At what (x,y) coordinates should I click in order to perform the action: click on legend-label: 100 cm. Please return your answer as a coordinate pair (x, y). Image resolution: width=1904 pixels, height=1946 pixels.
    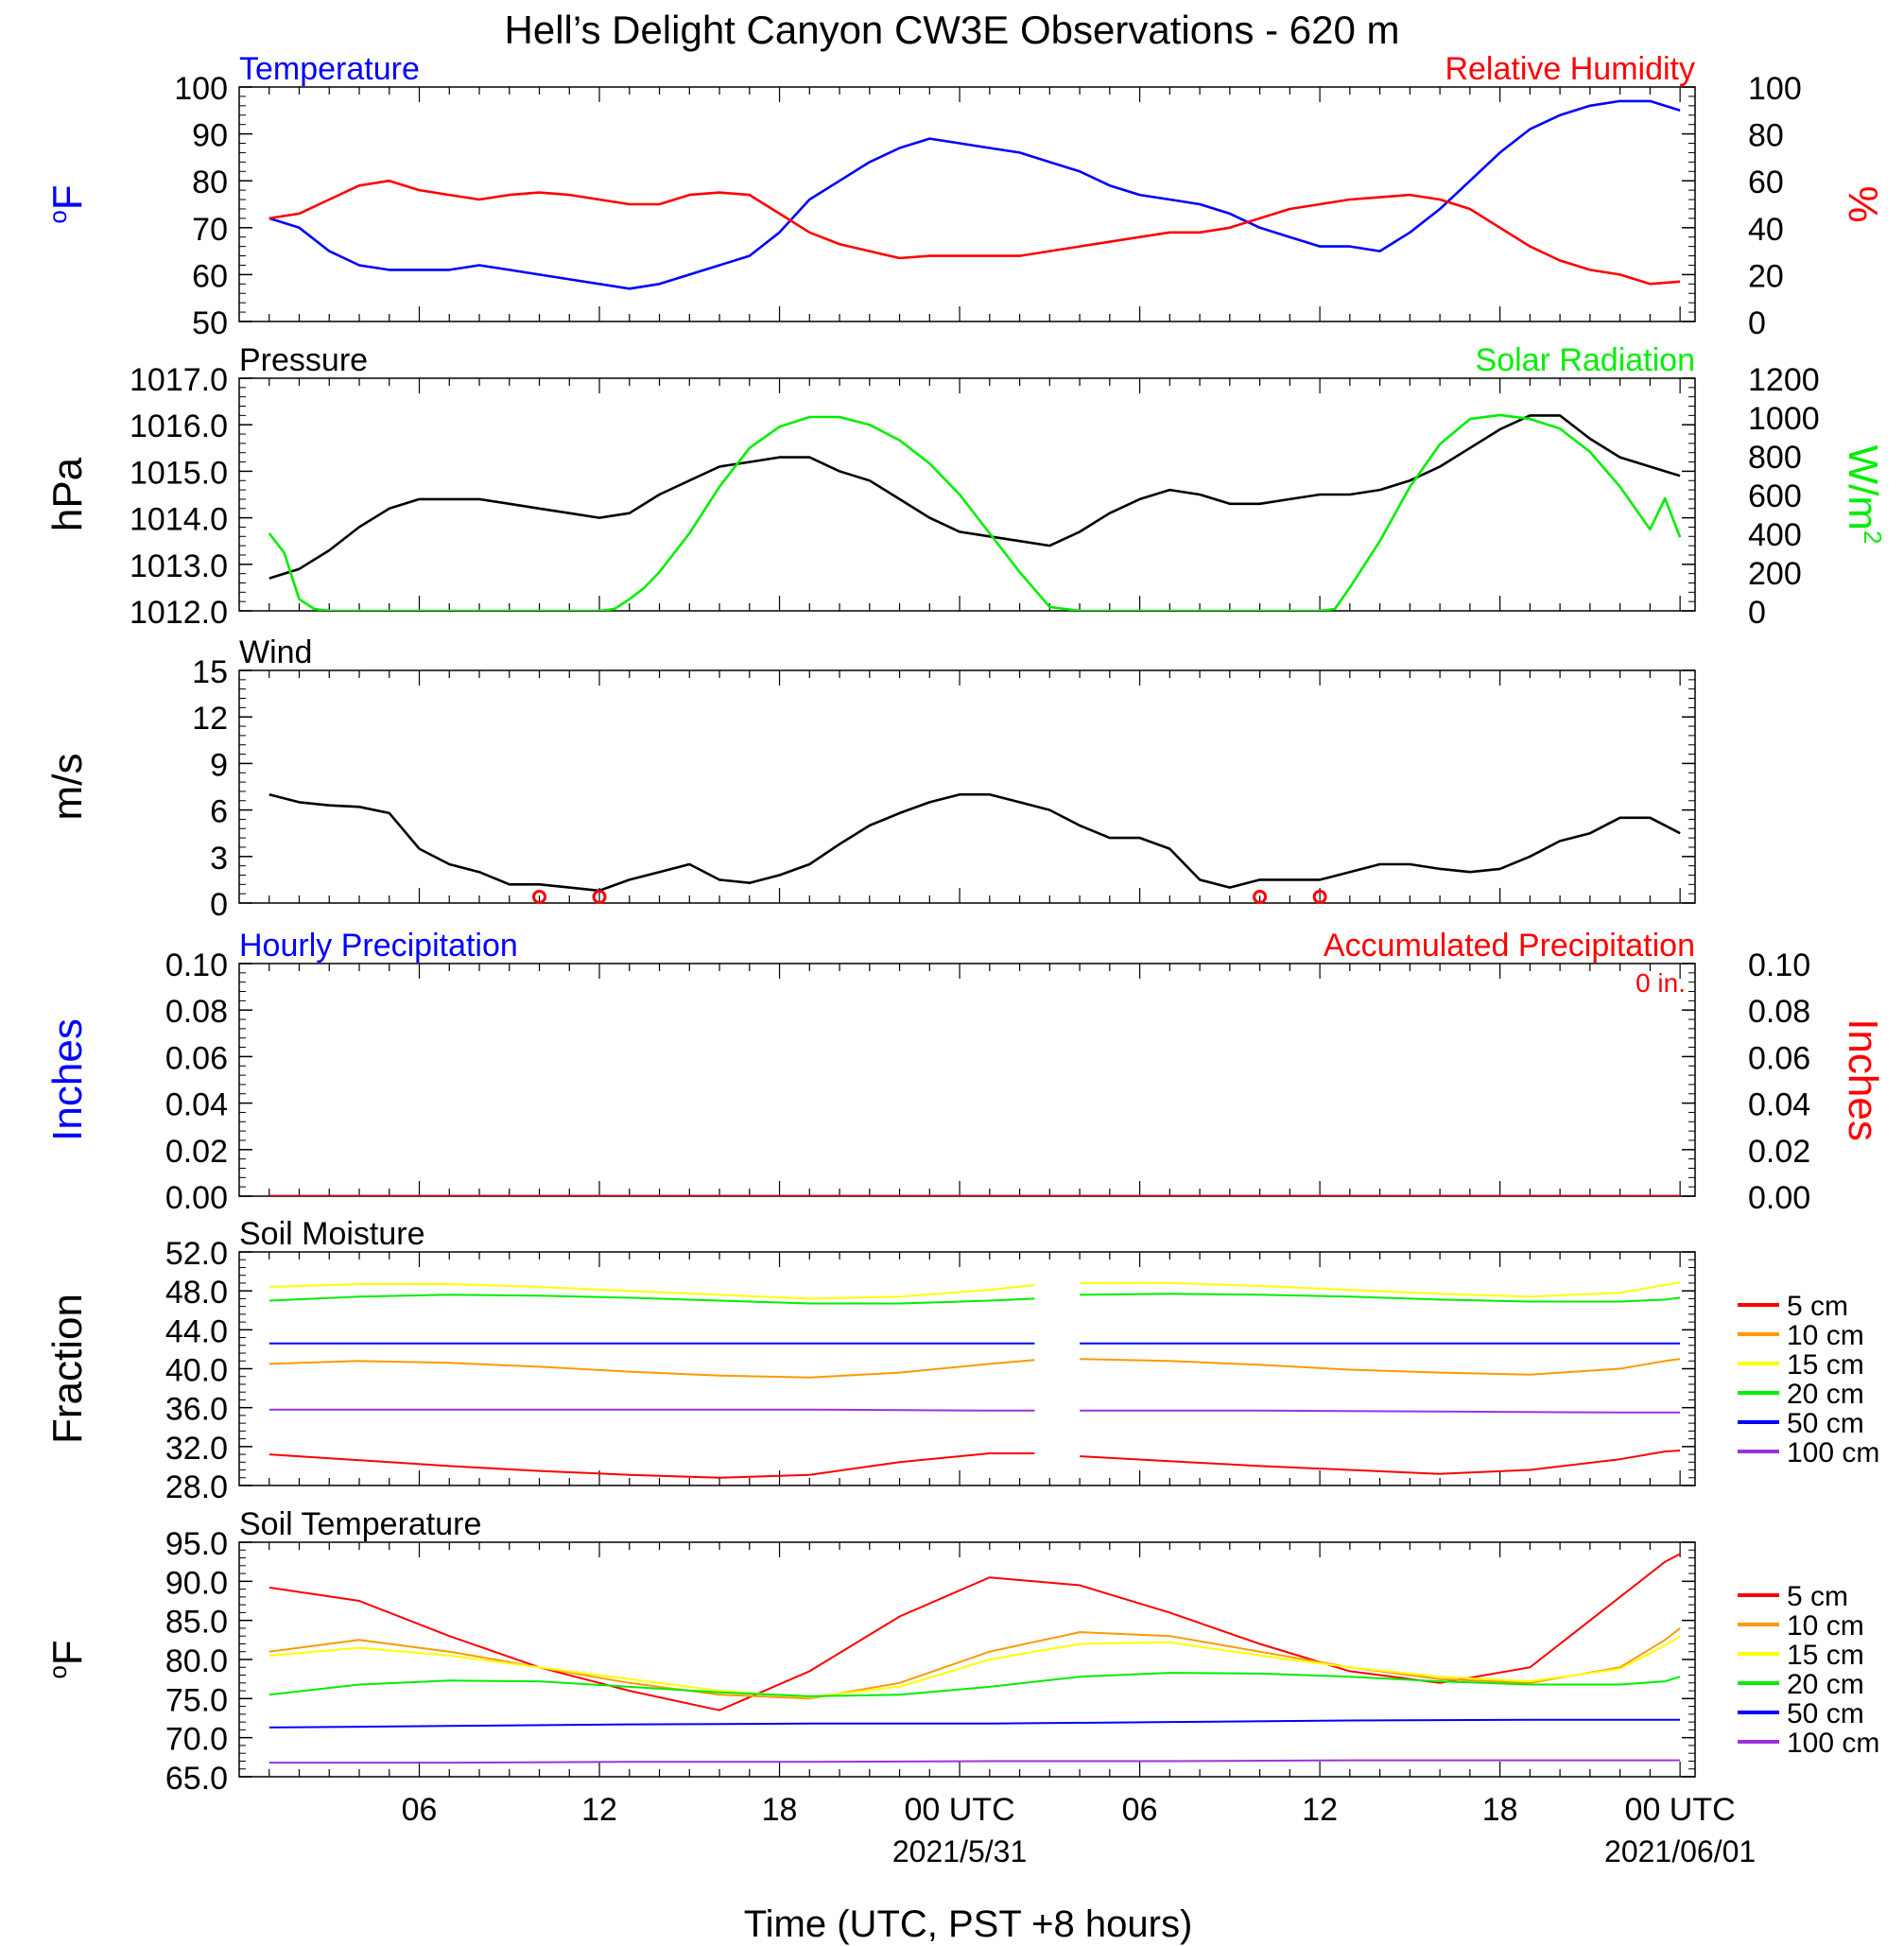
    Looking at the image, I should click on (1833, 1744).